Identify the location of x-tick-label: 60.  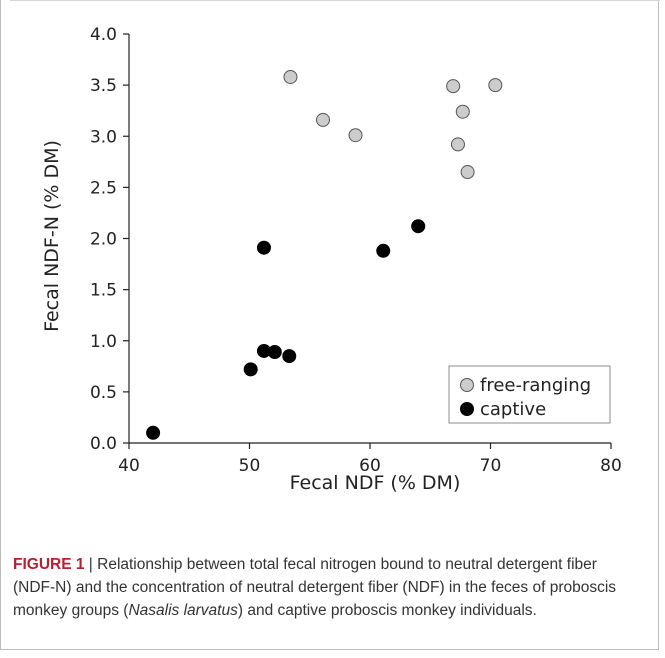
(370, 466).